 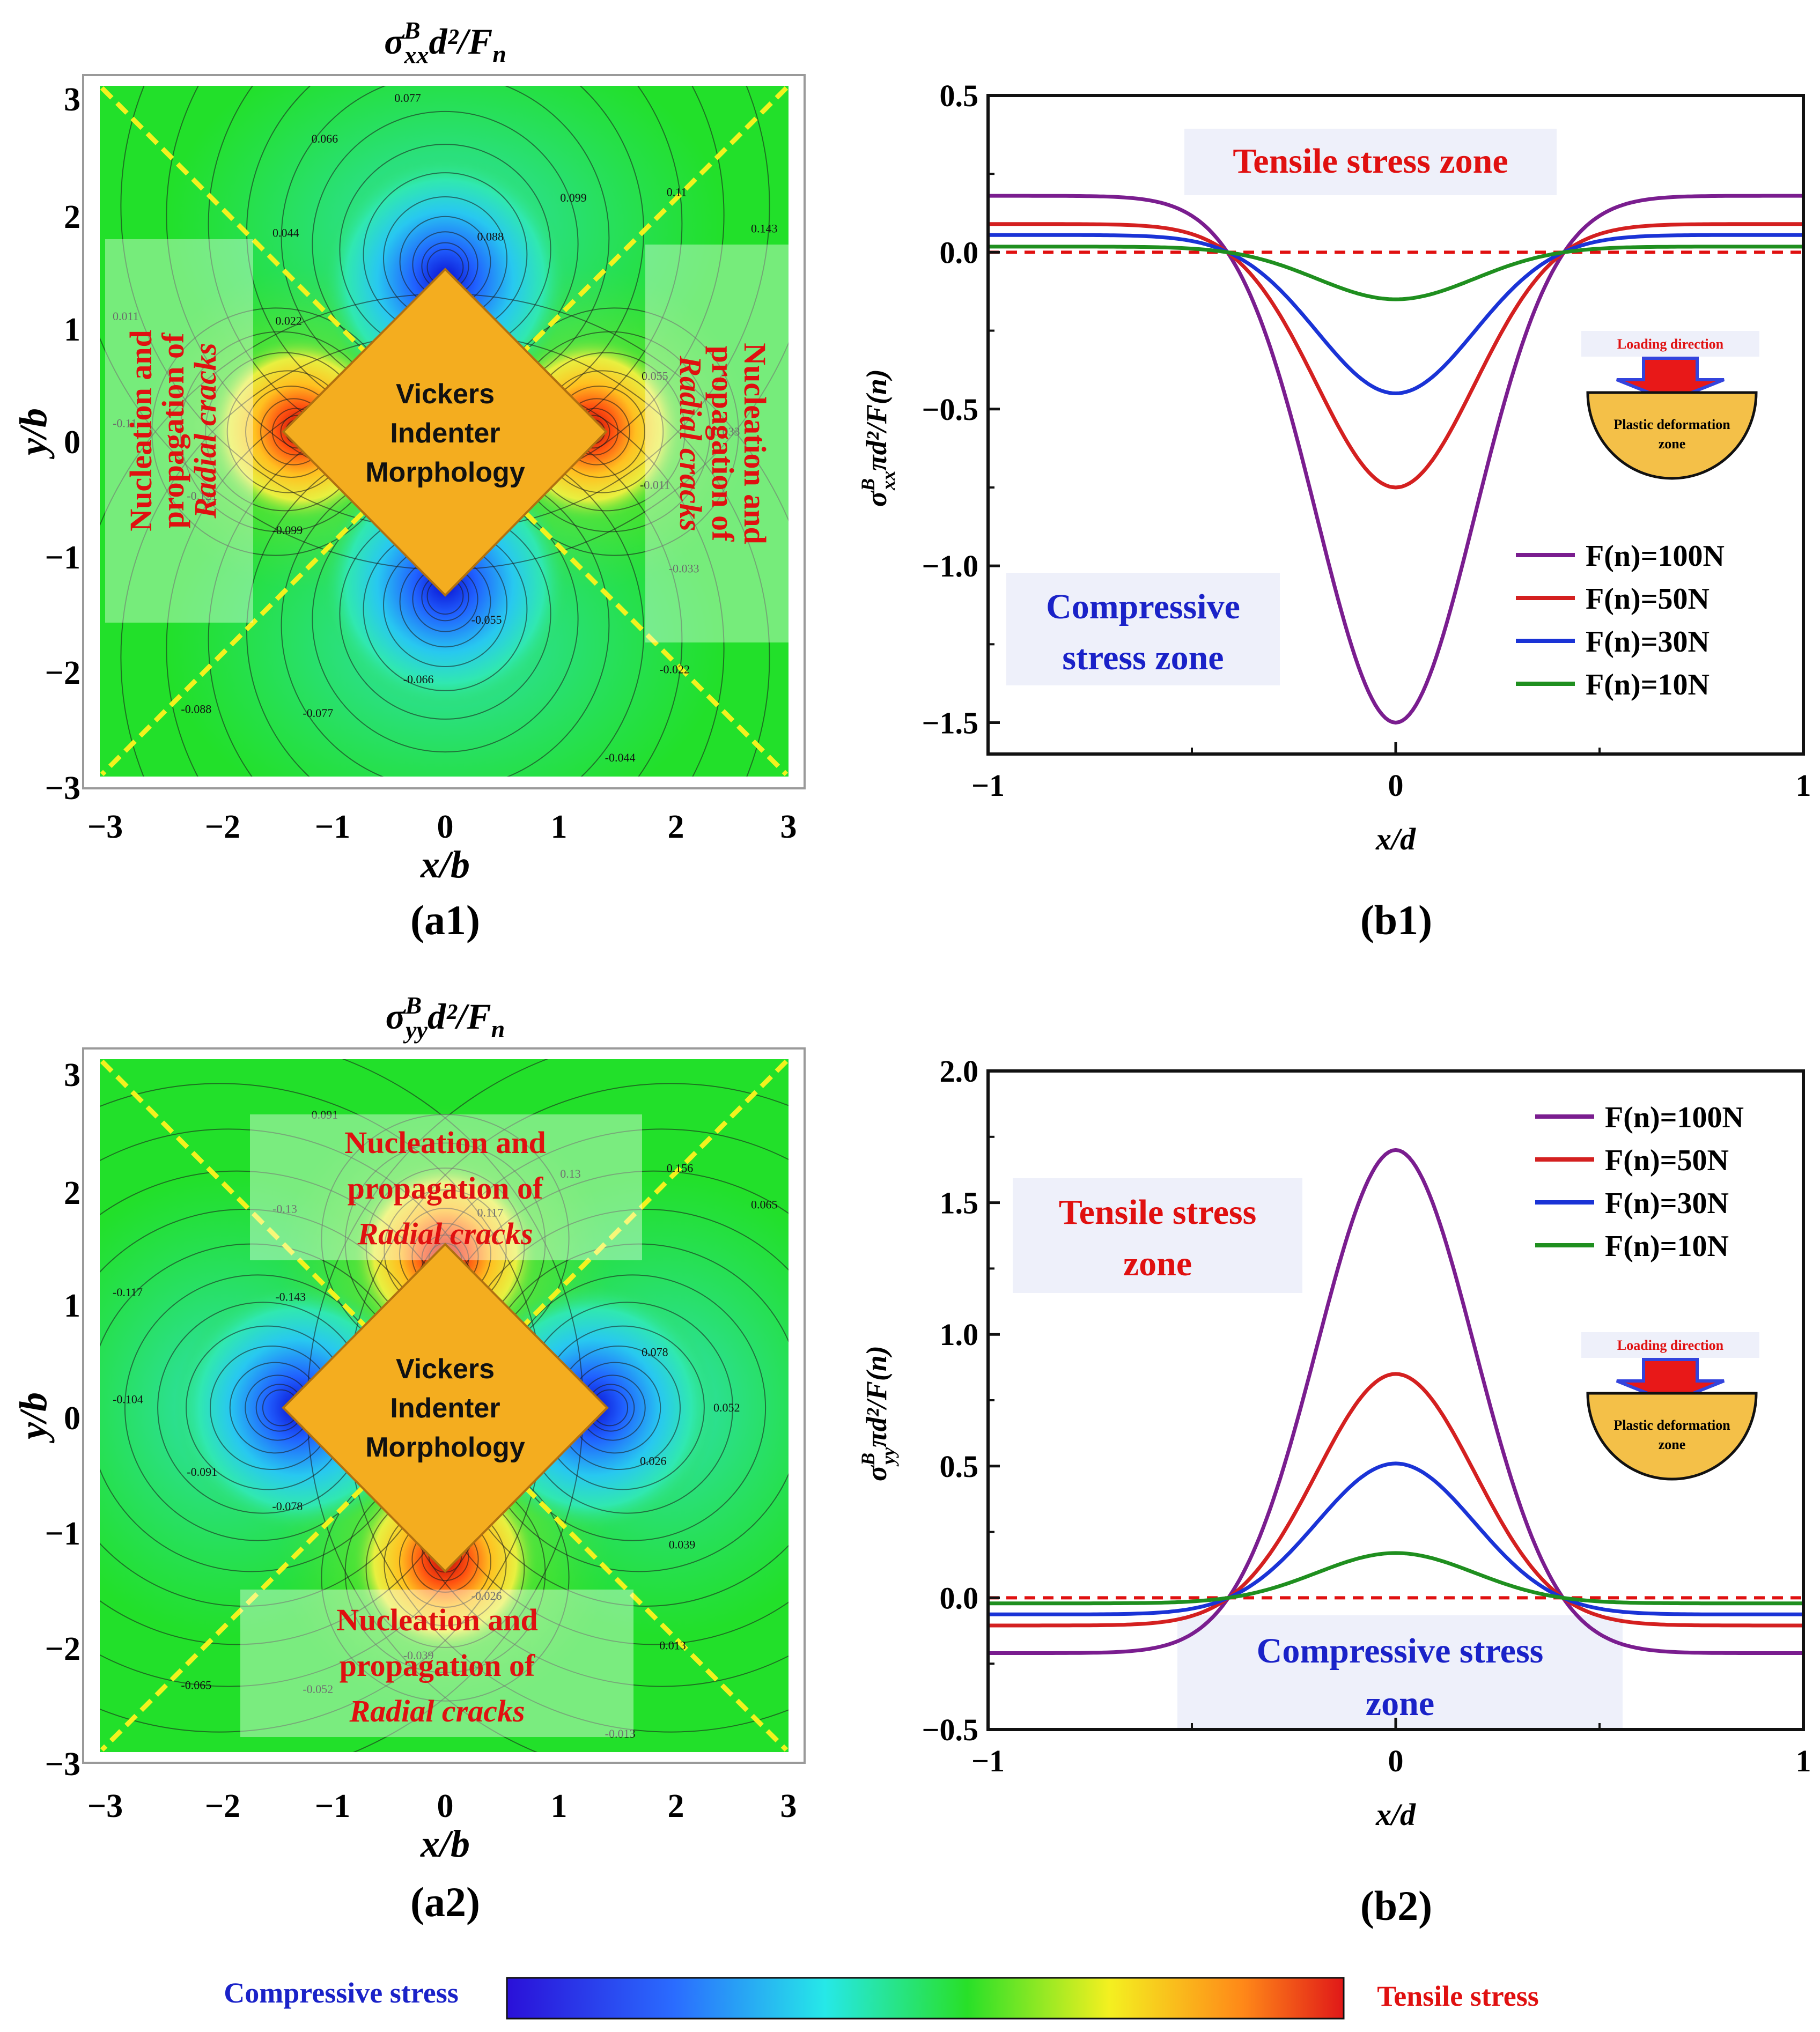 What do you see at coordinates (72, 1193) in the screenshot?
I see `y-tick-label: 2` at bounding box center [72, 1193].